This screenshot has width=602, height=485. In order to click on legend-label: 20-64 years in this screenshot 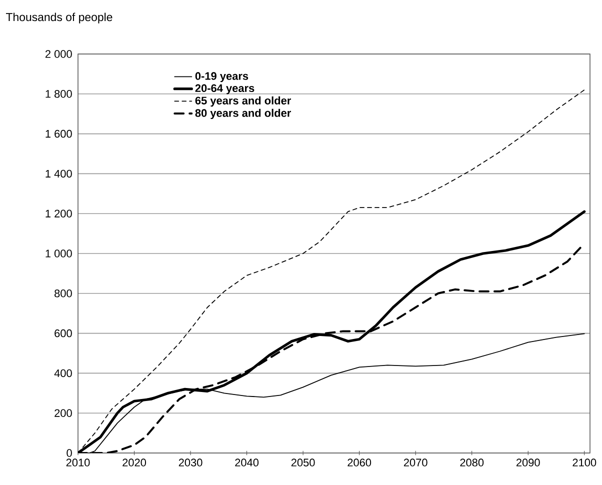, I will do `click(224, 89)`.